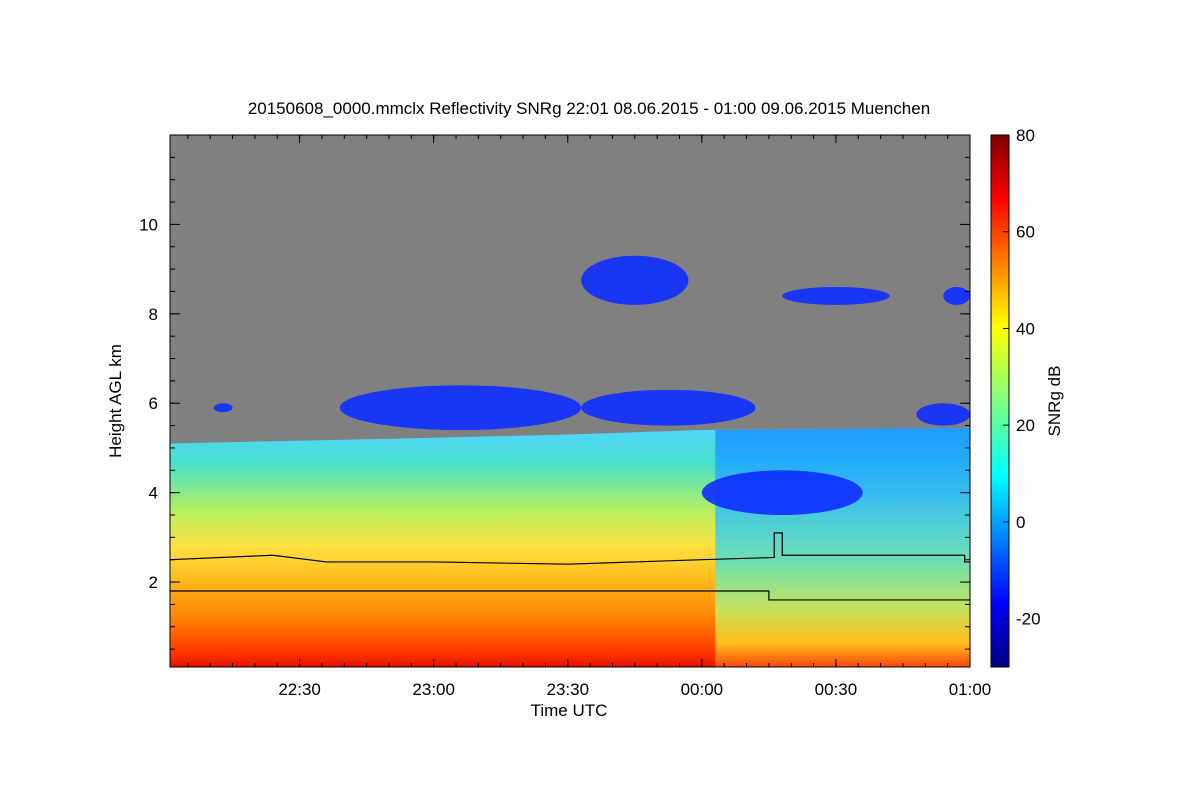  What do you see at coordinates (1020, 522) in the screenshot?
I see `colorbar-tick-label: 0` at bounding box center [1020, 522].